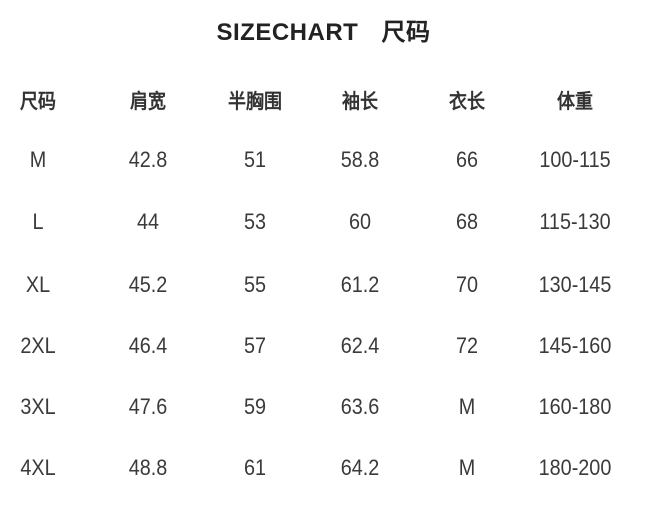  What do you see at coordinates (360, 406) in the screenshot?
I see `table-cell: 63.6` at bounding box center [360, 406].